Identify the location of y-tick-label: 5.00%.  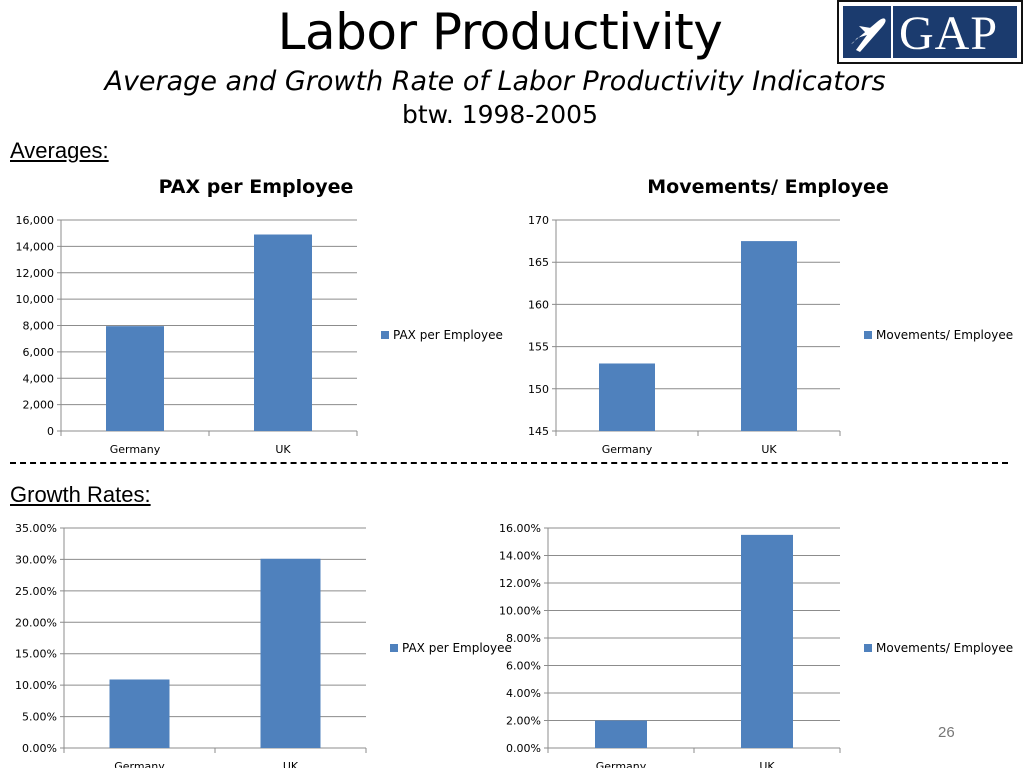
(39, 717).